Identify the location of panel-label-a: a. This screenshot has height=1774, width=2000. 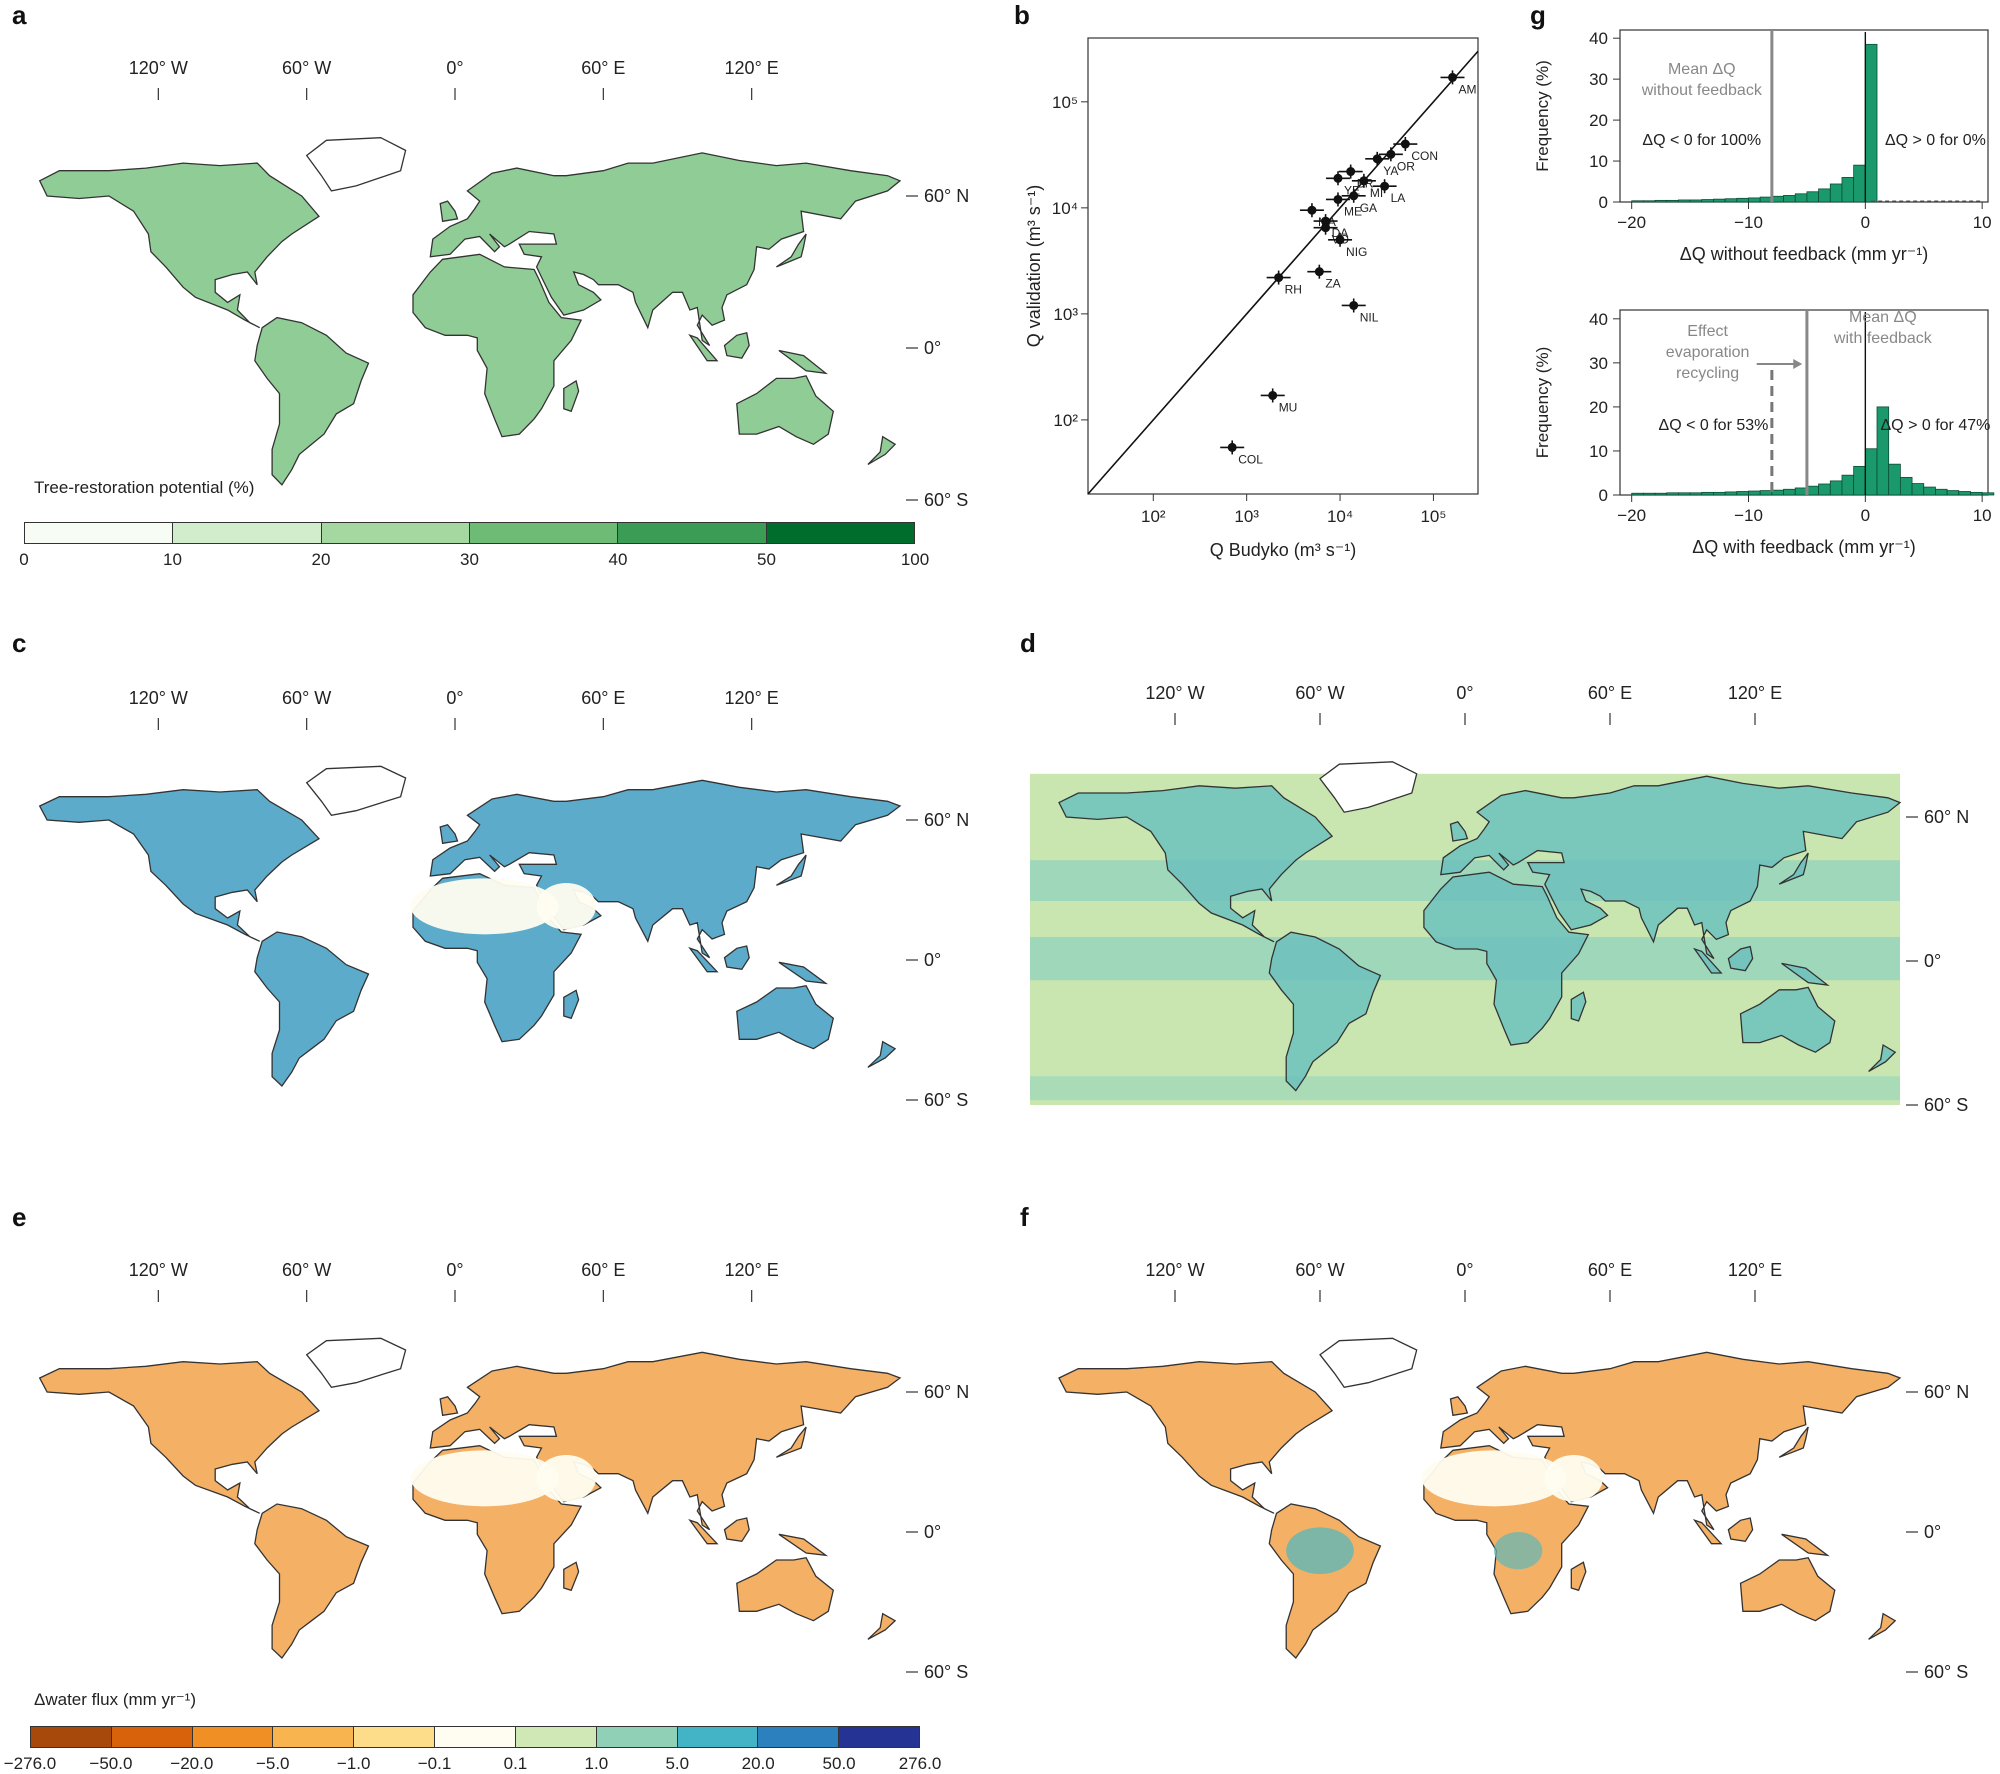
(19, 15).